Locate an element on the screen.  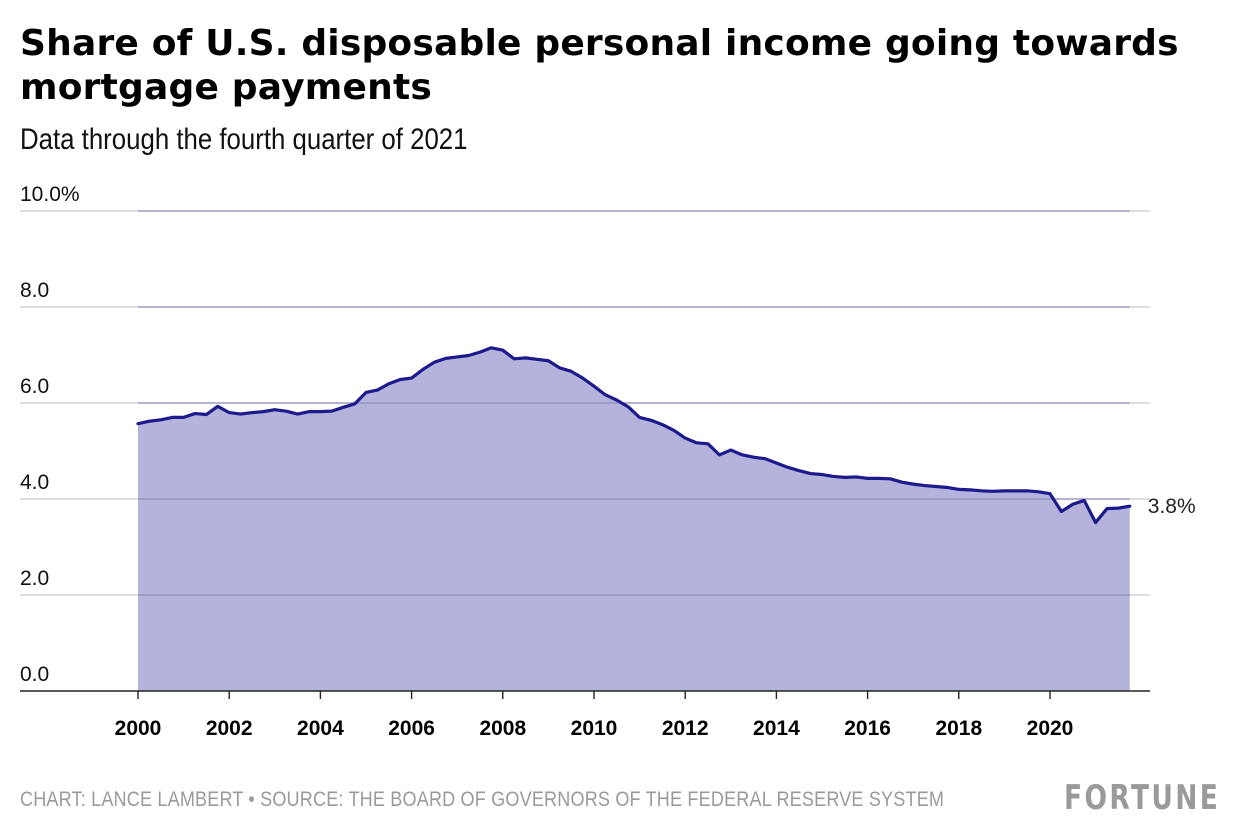
y-tick-label: 10.0% is located at coordinates (50, 194).